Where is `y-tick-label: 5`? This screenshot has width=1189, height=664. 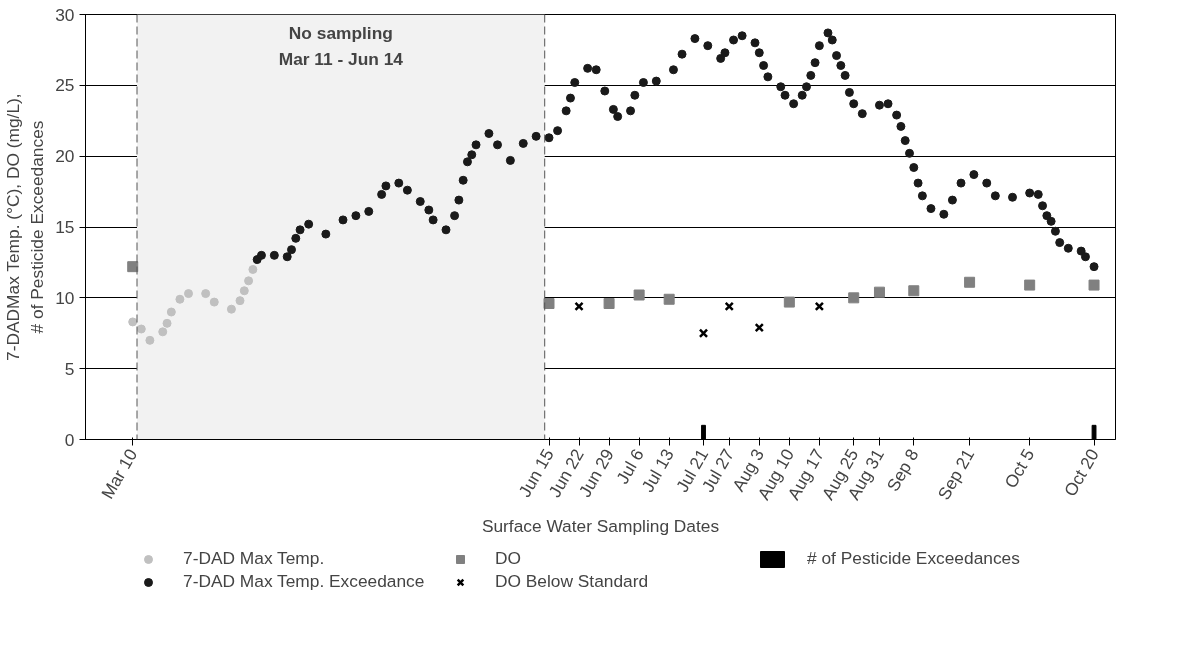 y-tick-label: 5 is located at coordinates (69, 368).